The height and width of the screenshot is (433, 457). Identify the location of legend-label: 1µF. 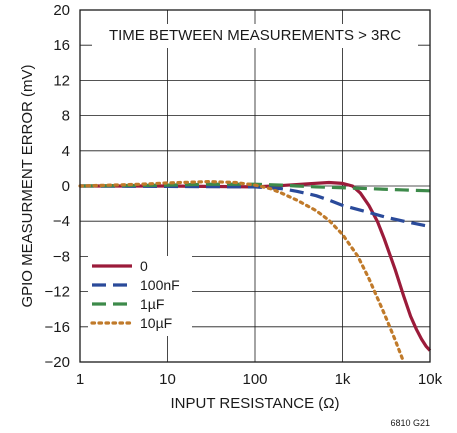
(152, 304).